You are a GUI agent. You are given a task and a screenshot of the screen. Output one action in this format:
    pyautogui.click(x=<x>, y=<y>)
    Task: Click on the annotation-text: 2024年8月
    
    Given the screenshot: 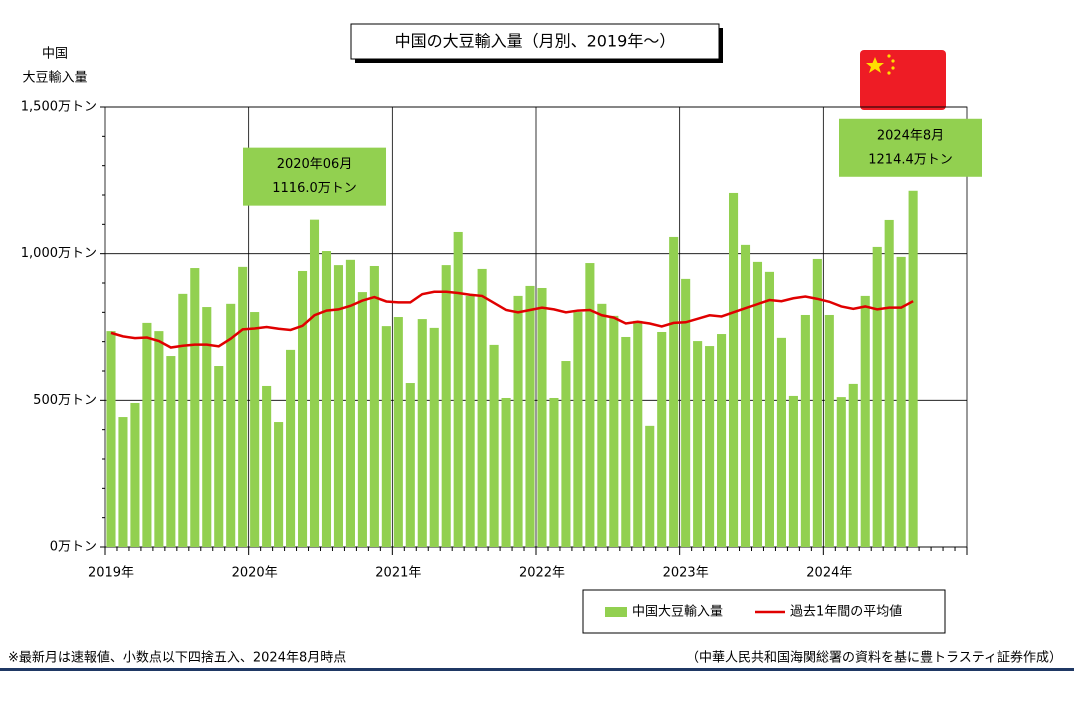 What is the action you would take?
    pyautogui.click(x=910, y=135)
    